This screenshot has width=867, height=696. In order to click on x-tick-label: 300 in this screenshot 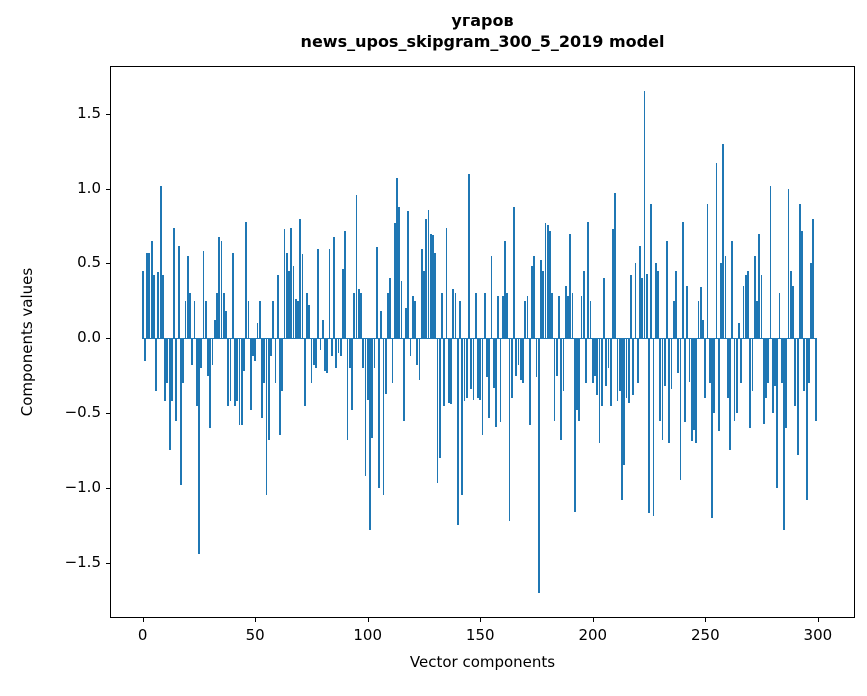, I will do `click(818, 635)`.